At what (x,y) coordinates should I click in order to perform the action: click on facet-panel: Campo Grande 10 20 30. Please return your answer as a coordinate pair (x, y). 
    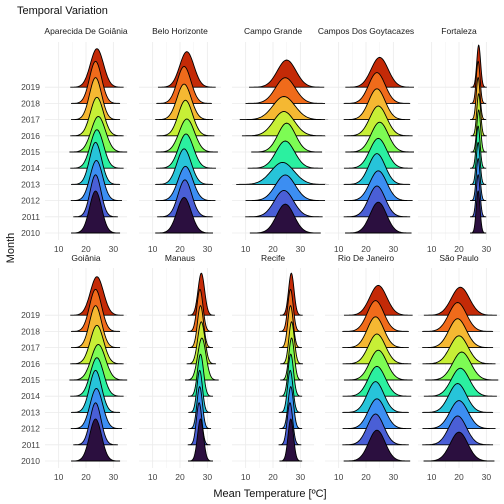
    Looking at the image, I should click on (280, 140).